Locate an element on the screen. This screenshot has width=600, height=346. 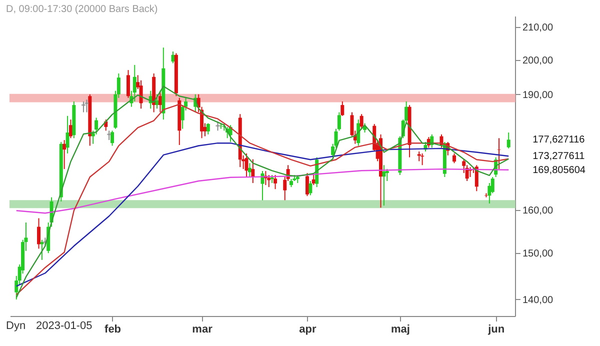
text: 2023-01-05 is located at coordinates (64, 326).